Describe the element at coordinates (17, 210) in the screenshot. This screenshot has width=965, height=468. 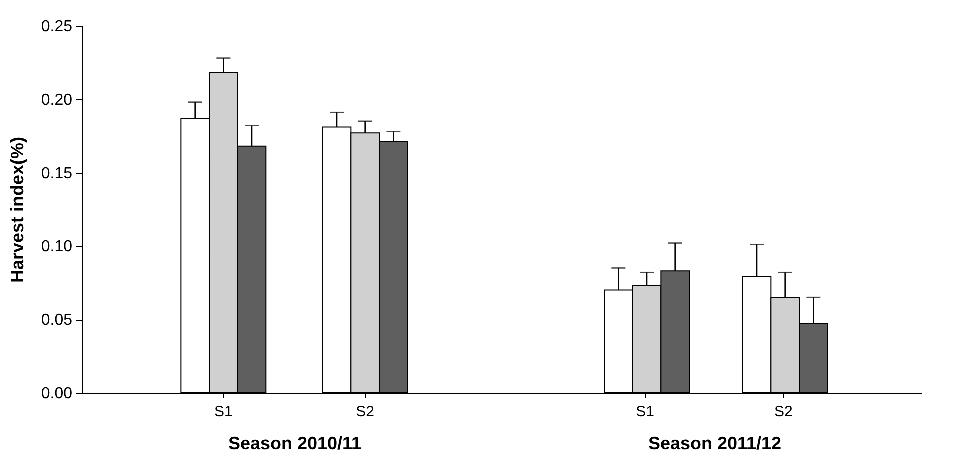
I see `y-axis-title: Harvest index(%)` at that location.